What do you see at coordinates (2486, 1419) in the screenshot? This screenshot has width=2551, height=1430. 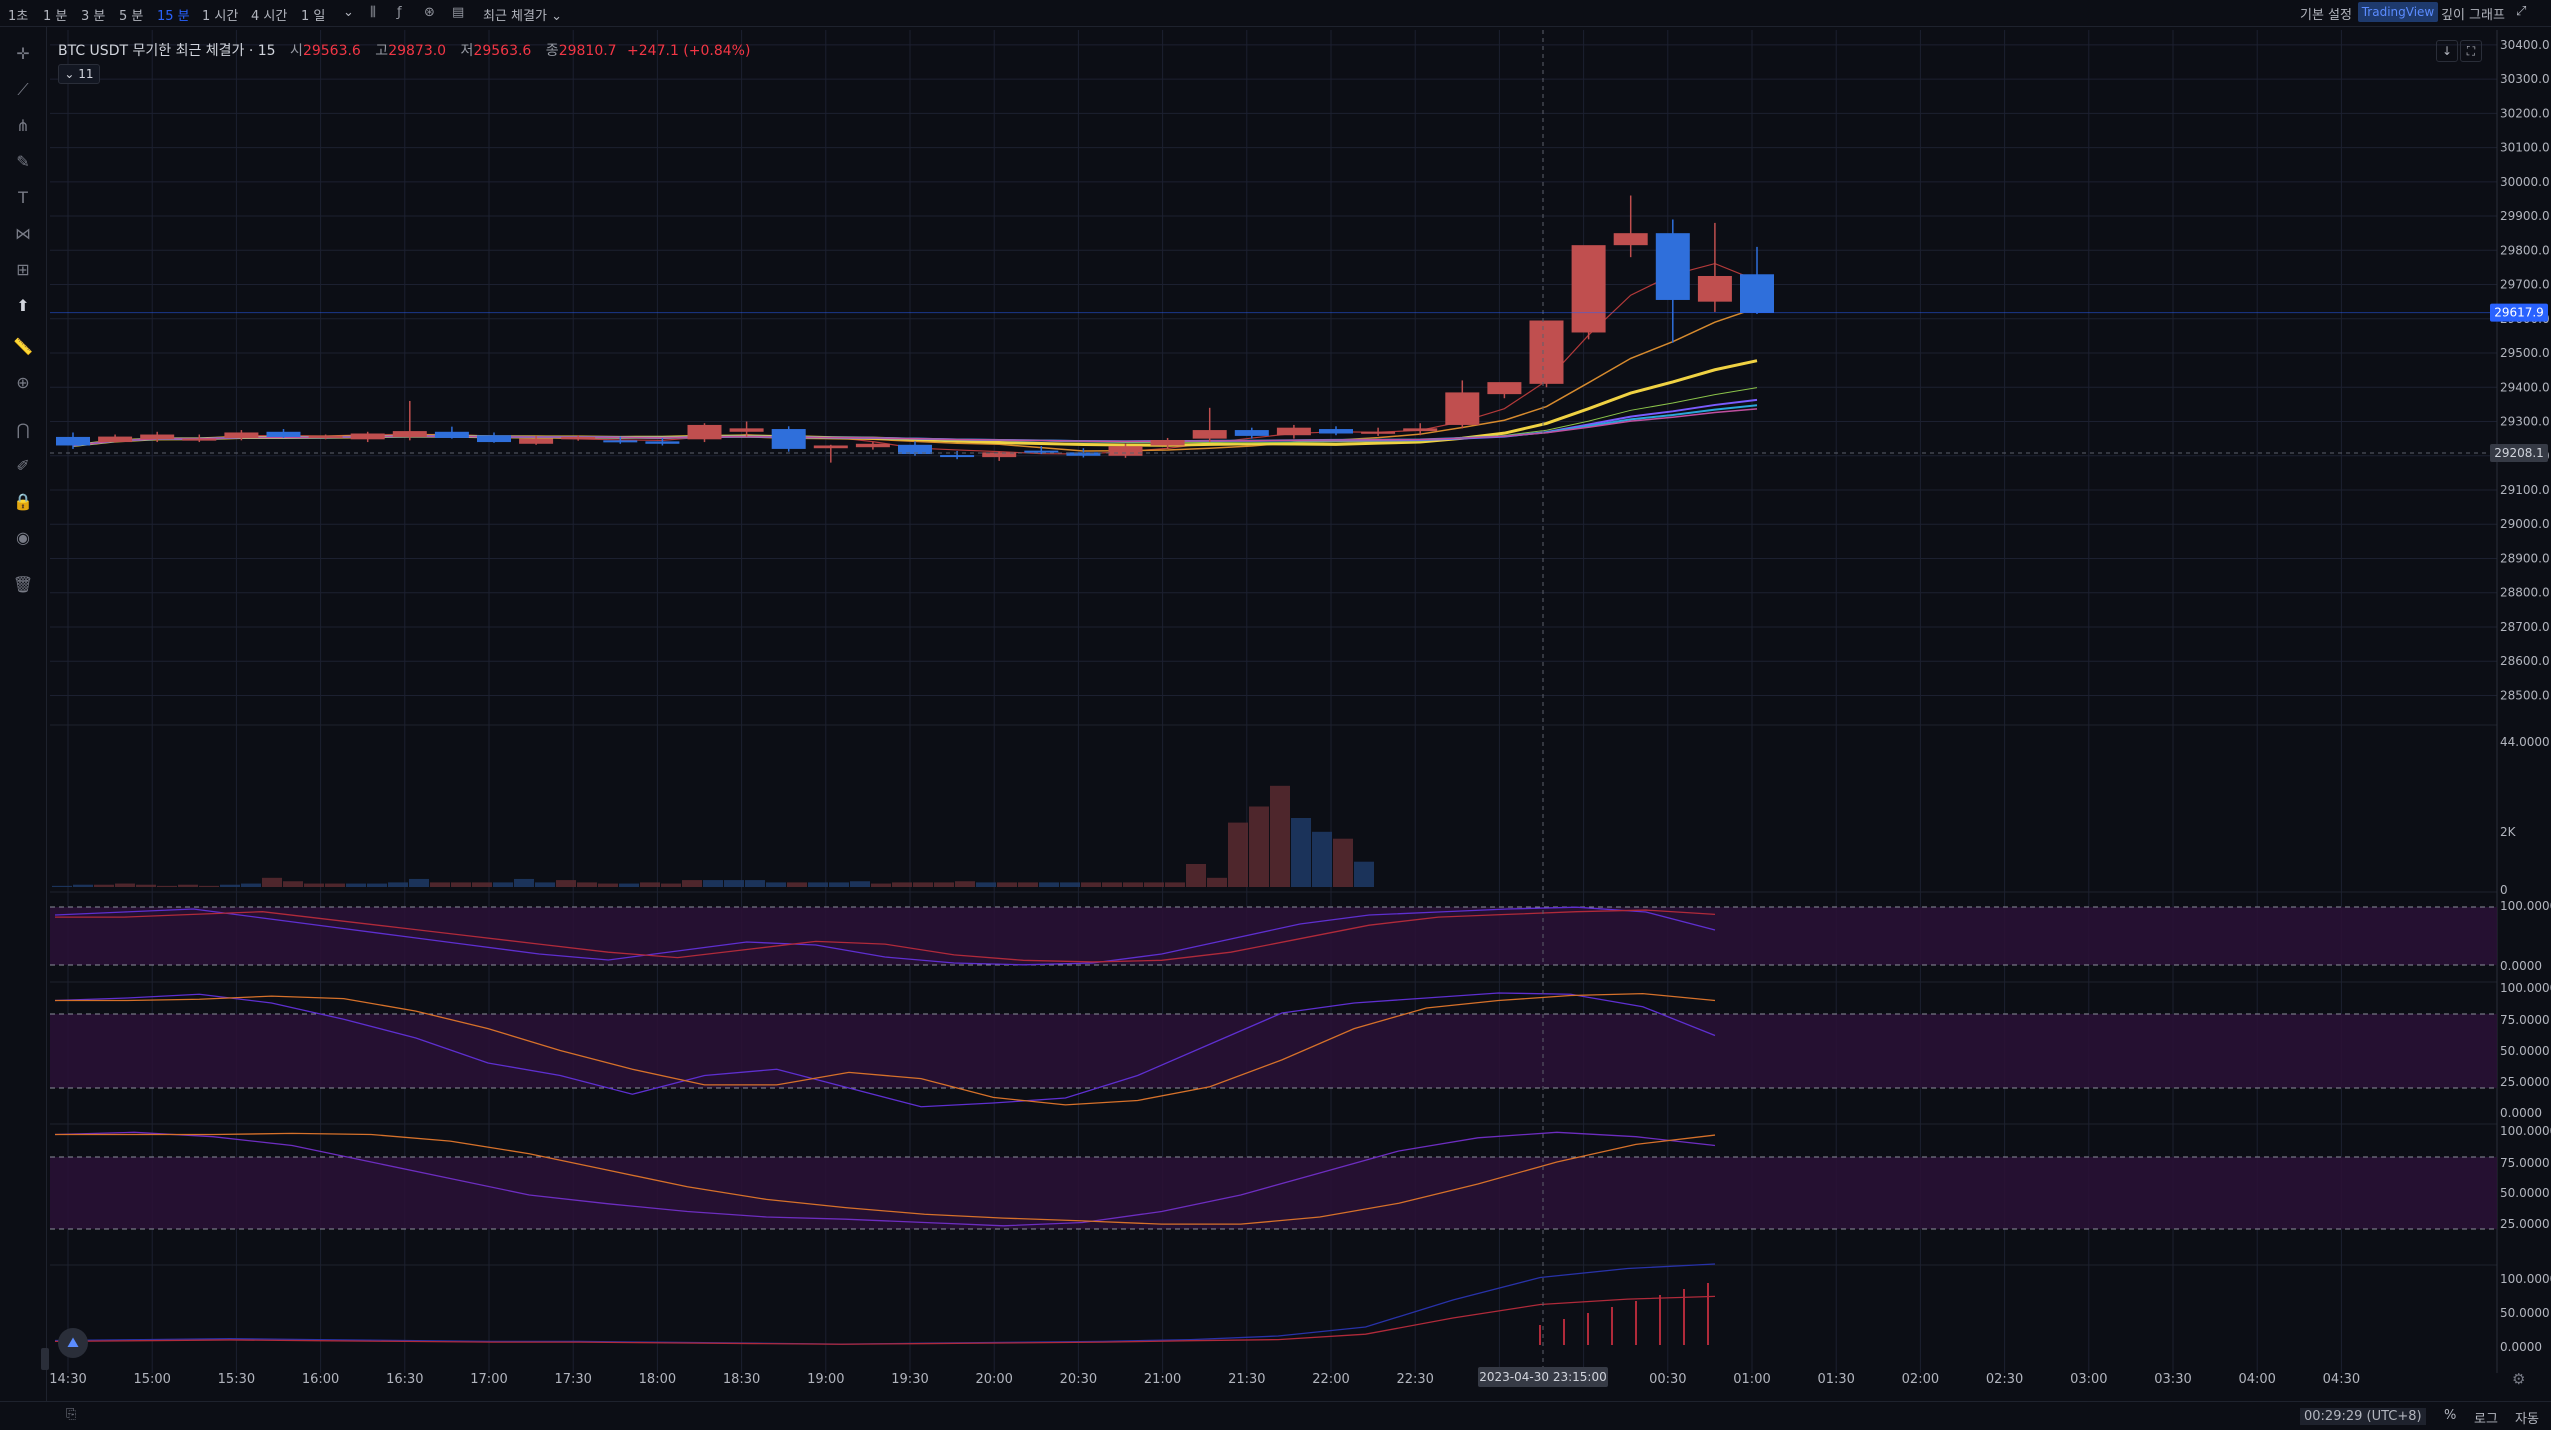 I see `log-toggle: 로그` at bounding box center [2486, 1419].